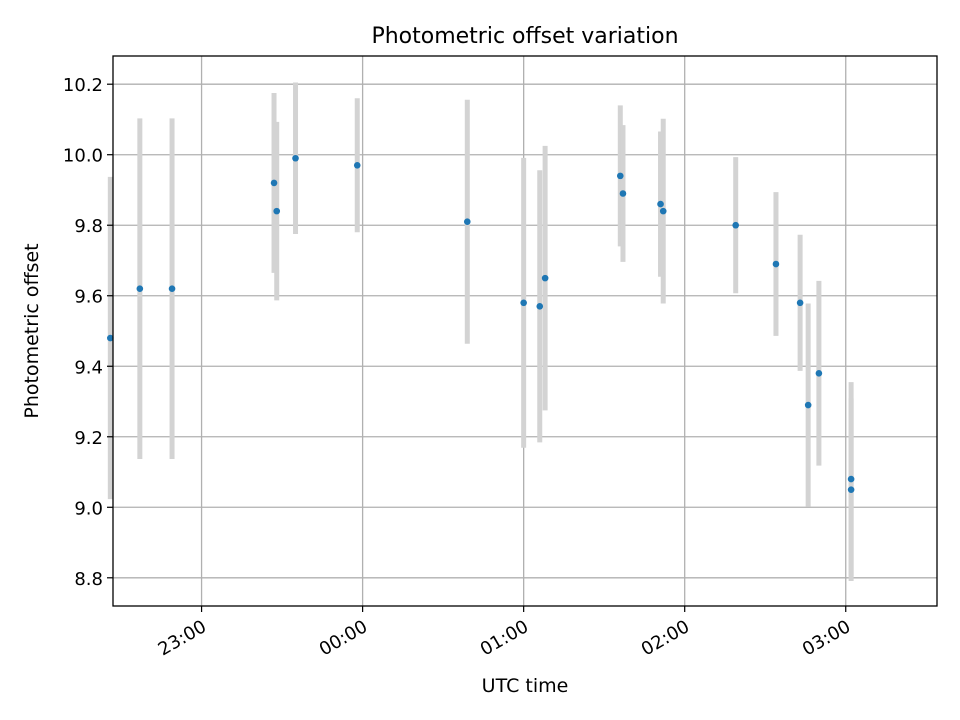 The height and width of the screenshot is (720, 960). Describe the element at coordinates (88, 332) in the screenshot. I see `y-axis-ticks: 8.8 9.0 9.2 9.4 9.6 9.8 10.0 10.2` at that location.